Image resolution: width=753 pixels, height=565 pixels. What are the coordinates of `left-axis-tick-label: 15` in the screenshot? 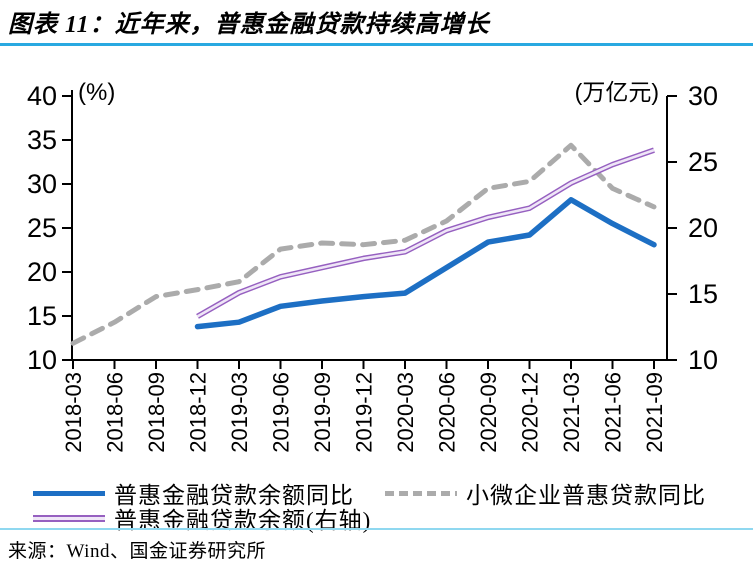 It's located at (42, 316).